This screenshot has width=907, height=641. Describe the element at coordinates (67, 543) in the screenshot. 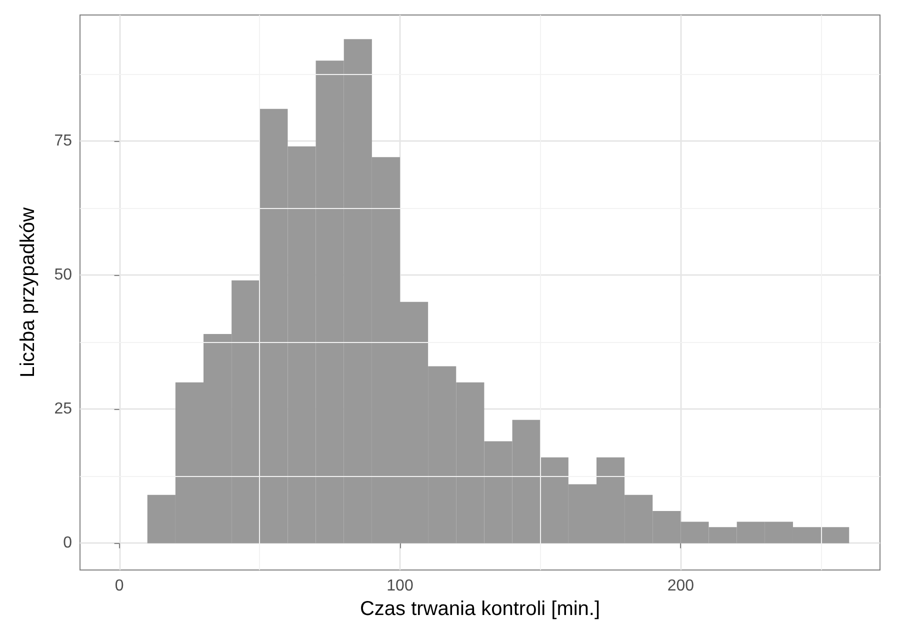

I see `y-tick-label: 0` at that location.